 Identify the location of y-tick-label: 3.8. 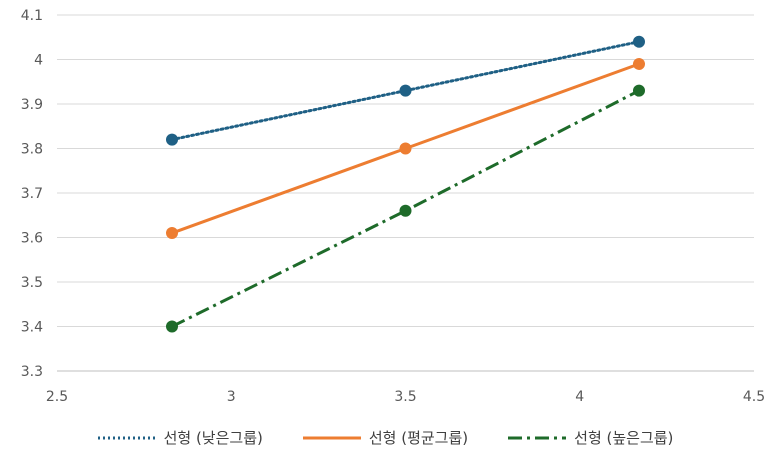
(32, 150).